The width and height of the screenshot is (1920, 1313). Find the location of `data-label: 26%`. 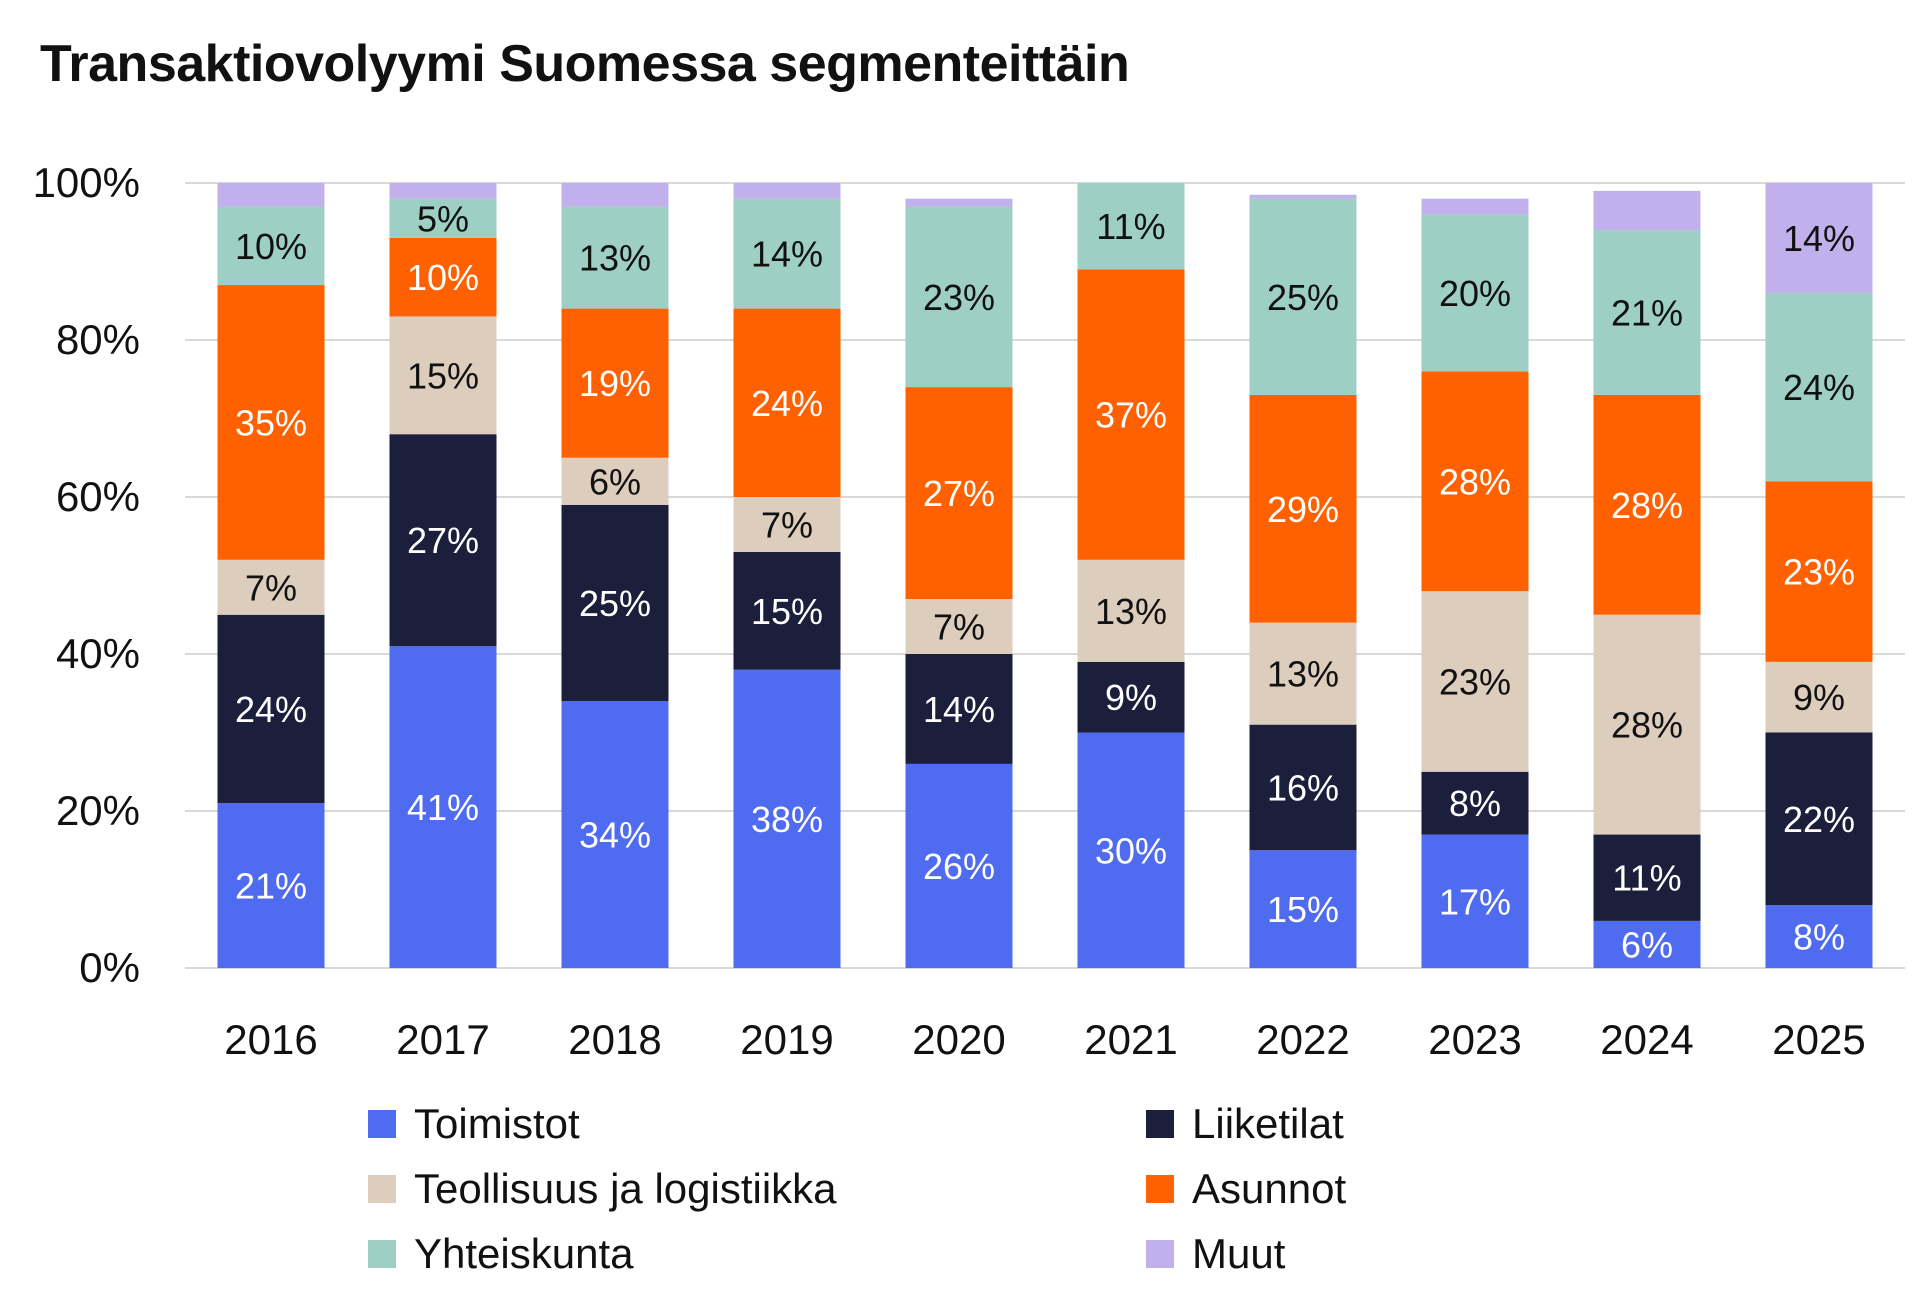

data-label: 26% is located at coordinates (959, 866).